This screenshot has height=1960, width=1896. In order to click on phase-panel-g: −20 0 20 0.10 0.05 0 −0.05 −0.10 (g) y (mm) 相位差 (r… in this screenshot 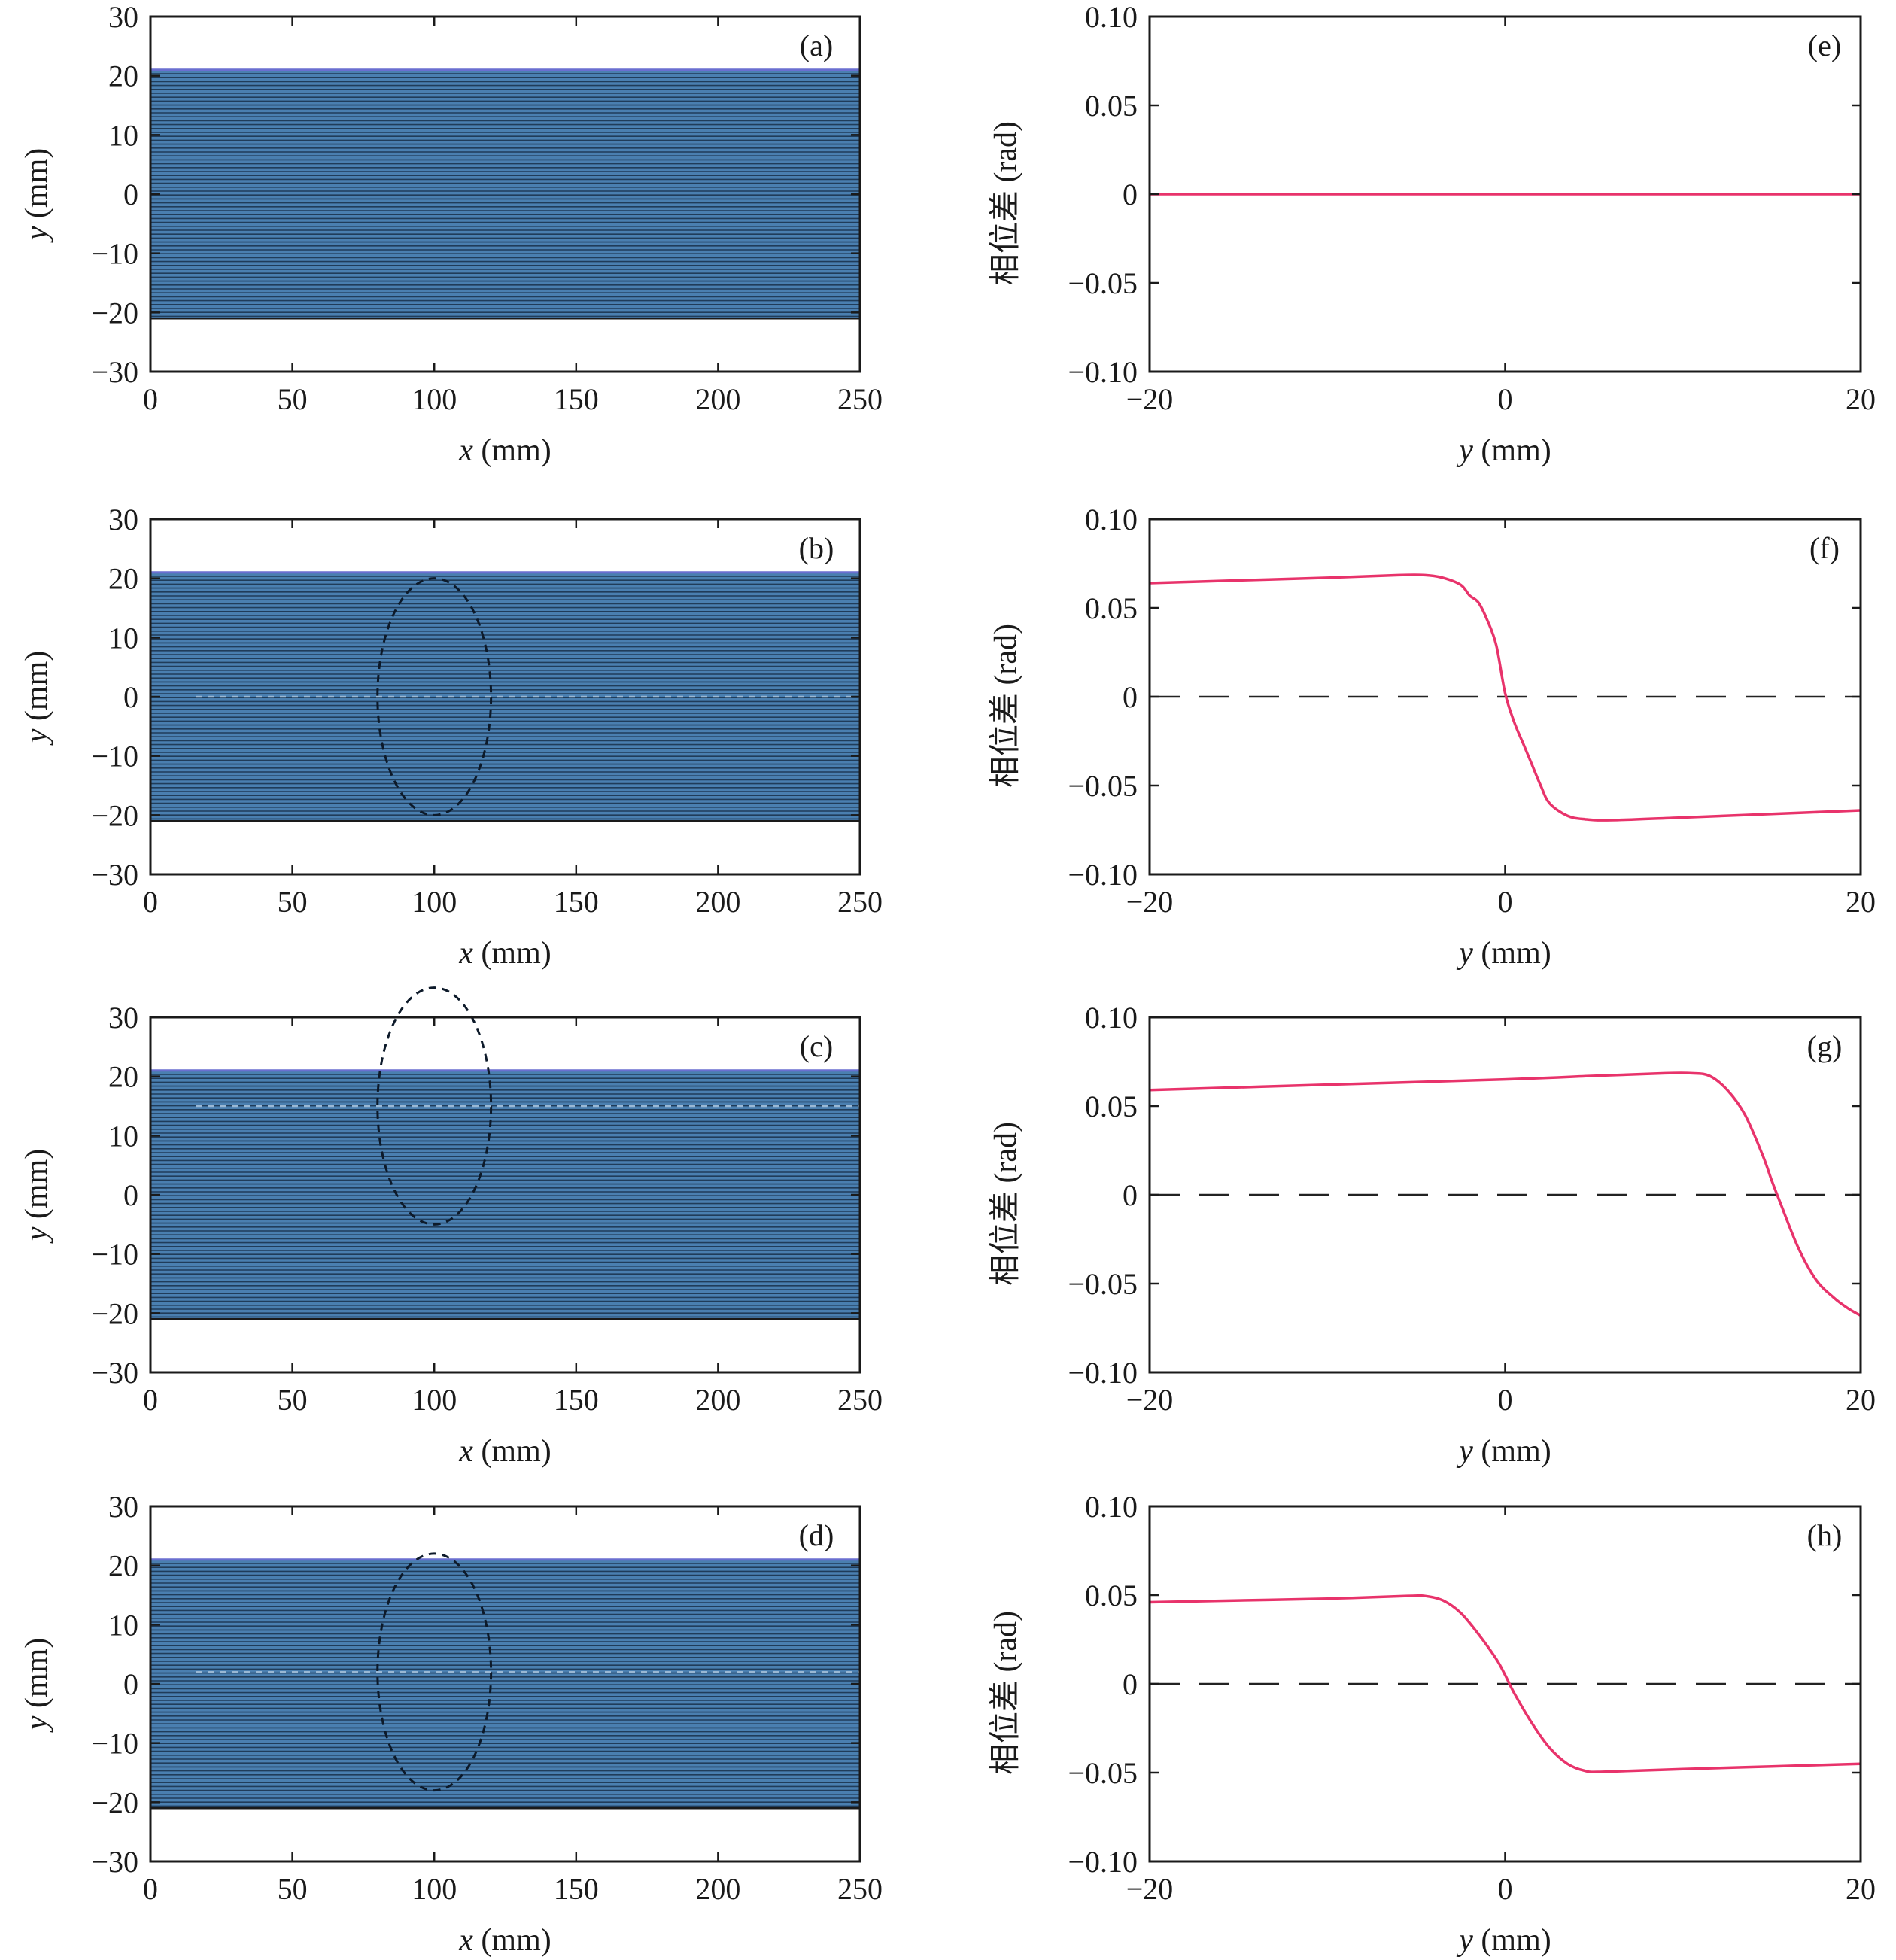, I will do `click(1432, 1235)`.